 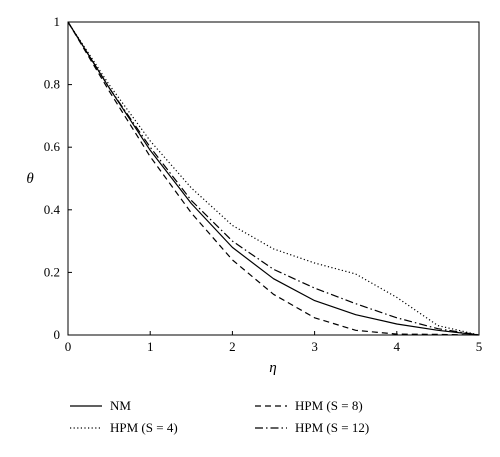 I want to click on x-axis-label: η, so click(x=272, y=368).